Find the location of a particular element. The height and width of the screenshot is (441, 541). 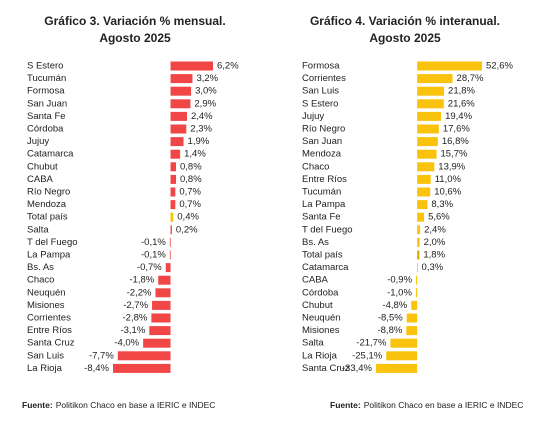

value-label: 2,0% is located at coordinates (435, 242).